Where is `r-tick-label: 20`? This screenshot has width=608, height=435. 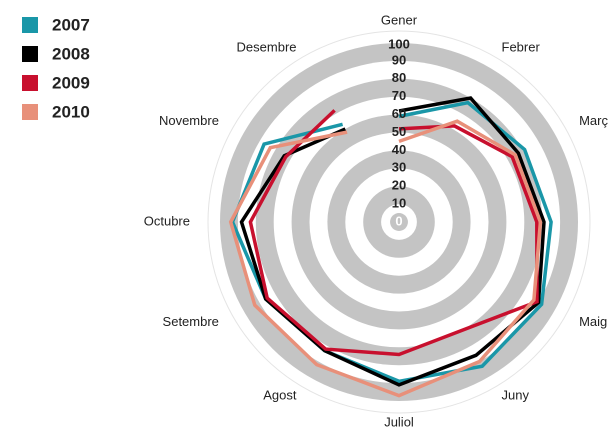 r-tick-label: 20 is located at coordinates (399, 185).